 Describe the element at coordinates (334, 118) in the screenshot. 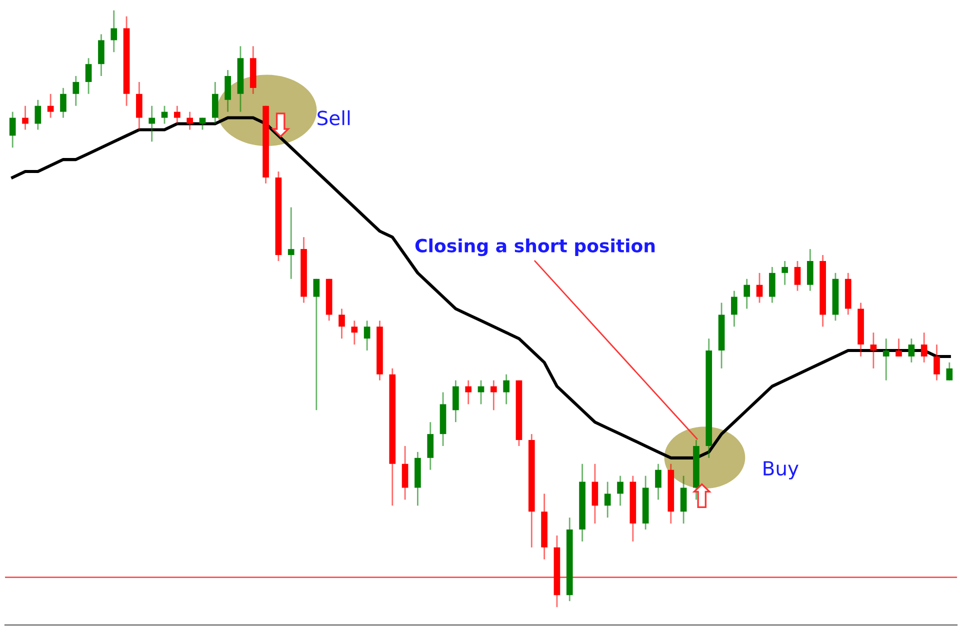

I see `annotation: Sell` at that location.